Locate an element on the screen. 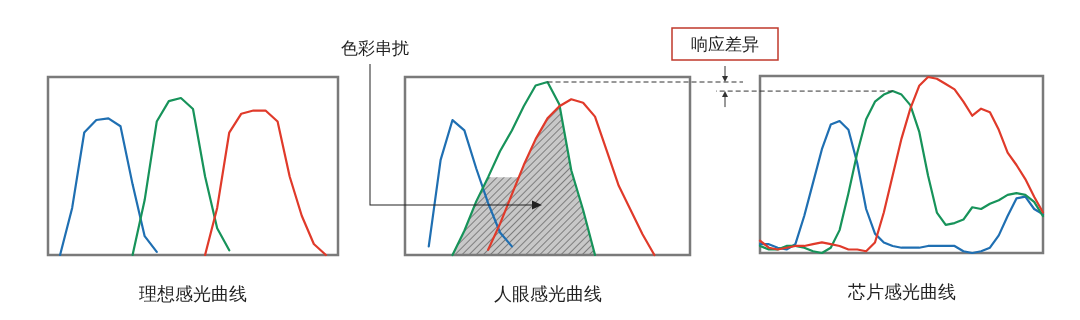 The image size is (1080, 320). x-axis-title: 理想感光曲线 is located at coordinates (193, 293).